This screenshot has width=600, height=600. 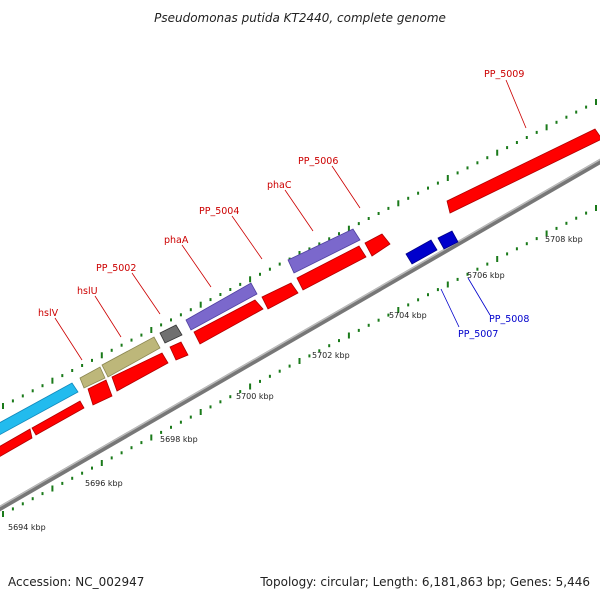 I want to click on gene-label-pp5008: PP_5008, so click(x=509, y=319).